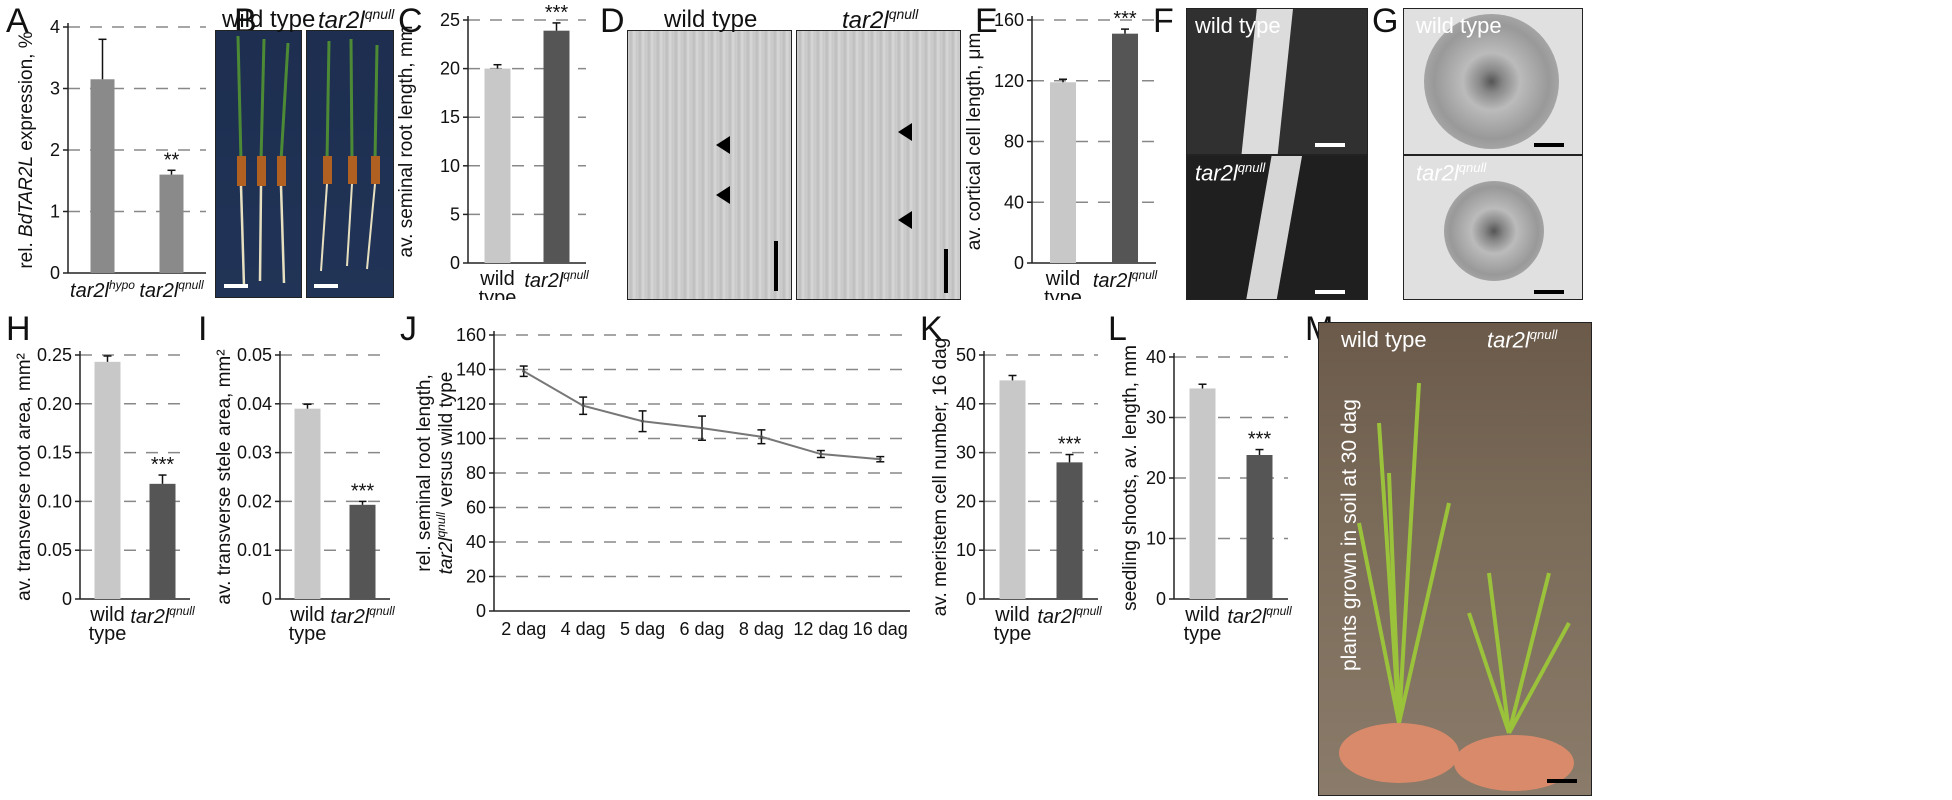 The height and width of the screenshot is (800, 1952). Describe the element at coordinates (878, 165) in the screenshot. I see `photo-d-mutant` at that location.